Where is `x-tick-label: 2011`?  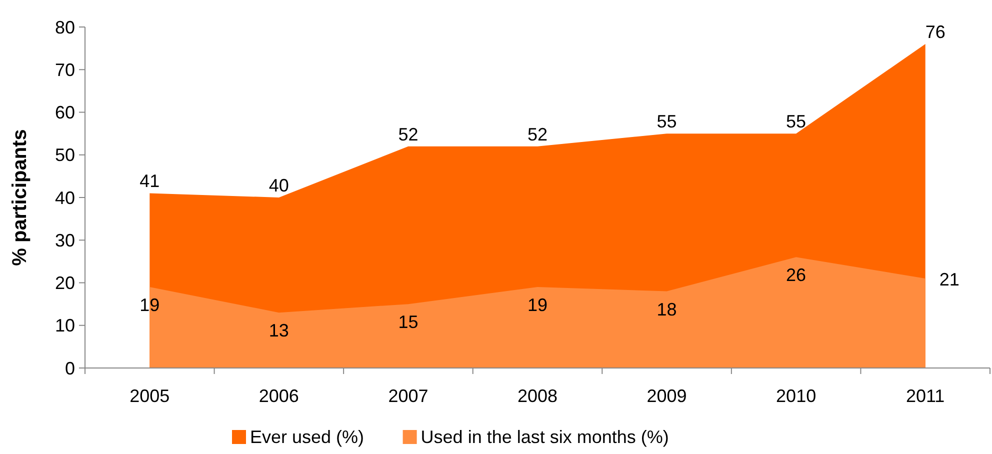 x-tick-label: 2011 is located at coordinates (925, 396).